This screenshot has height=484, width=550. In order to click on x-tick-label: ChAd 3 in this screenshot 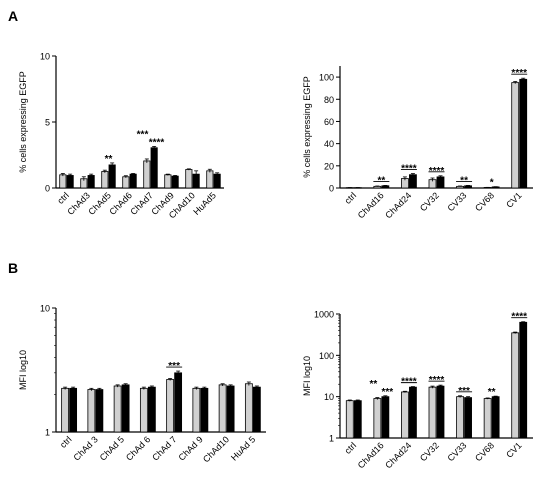, I will do `click(85, 448)`.